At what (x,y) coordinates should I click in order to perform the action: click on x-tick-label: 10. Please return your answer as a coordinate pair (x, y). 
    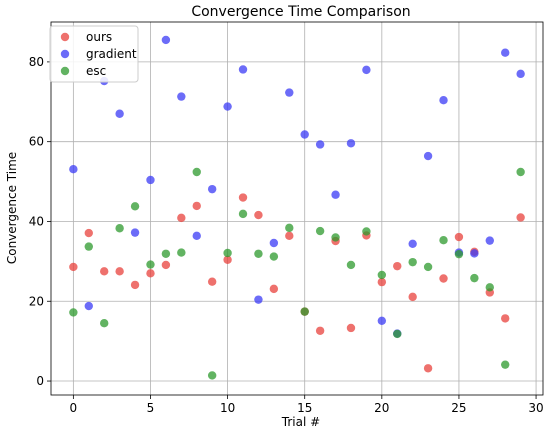
    Looking at the image, I should click on (227, 408).